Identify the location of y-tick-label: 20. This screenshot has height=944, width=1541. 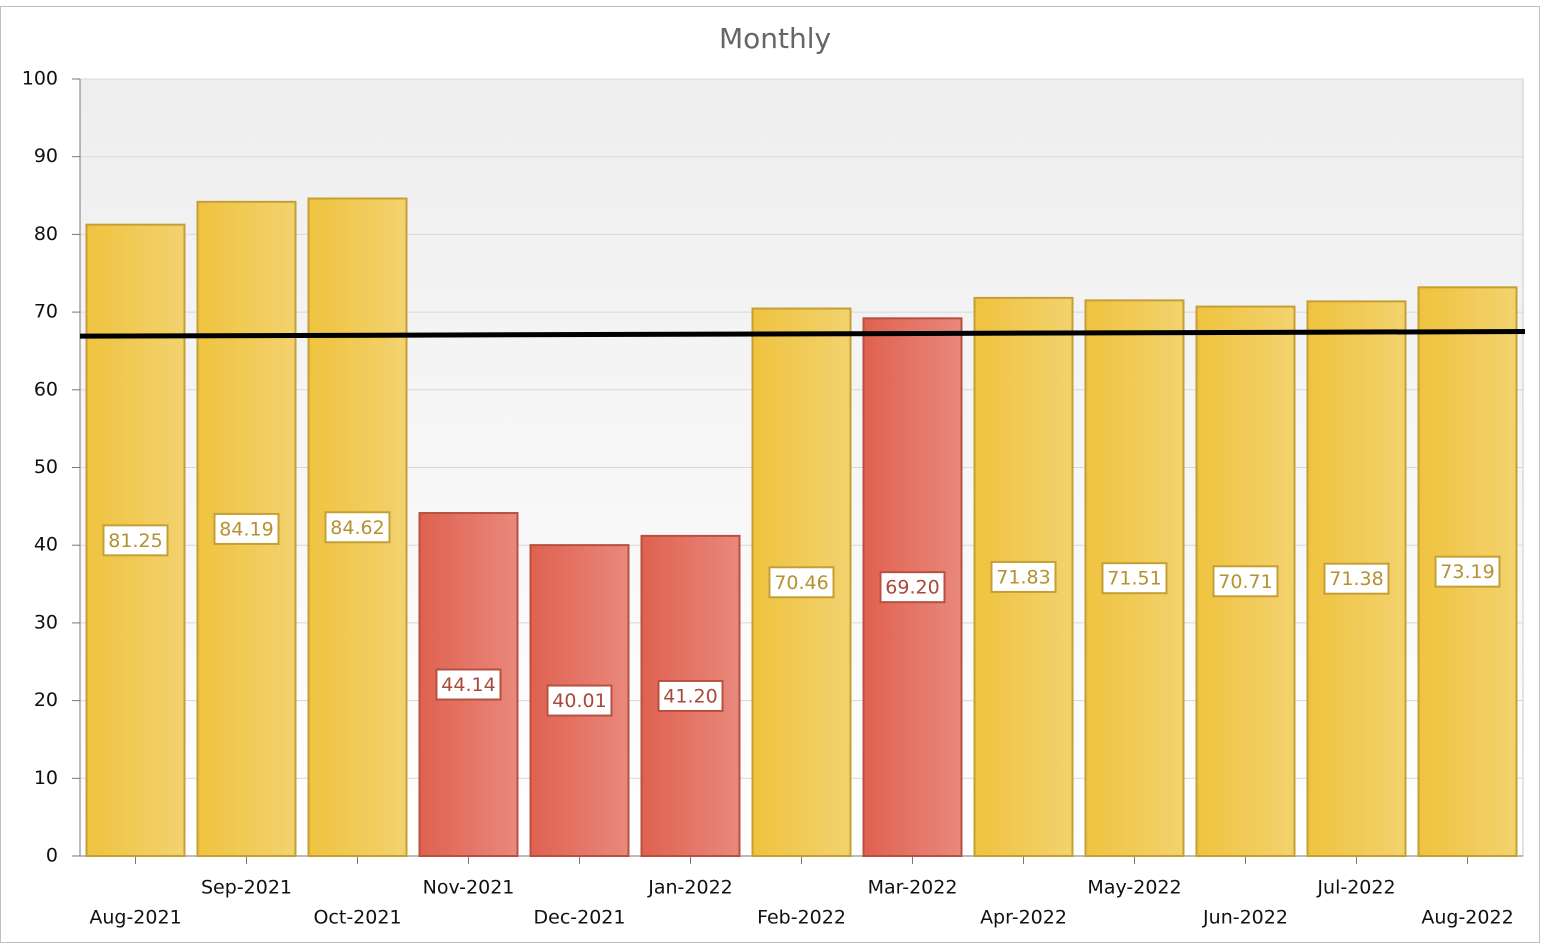
(46, 700).